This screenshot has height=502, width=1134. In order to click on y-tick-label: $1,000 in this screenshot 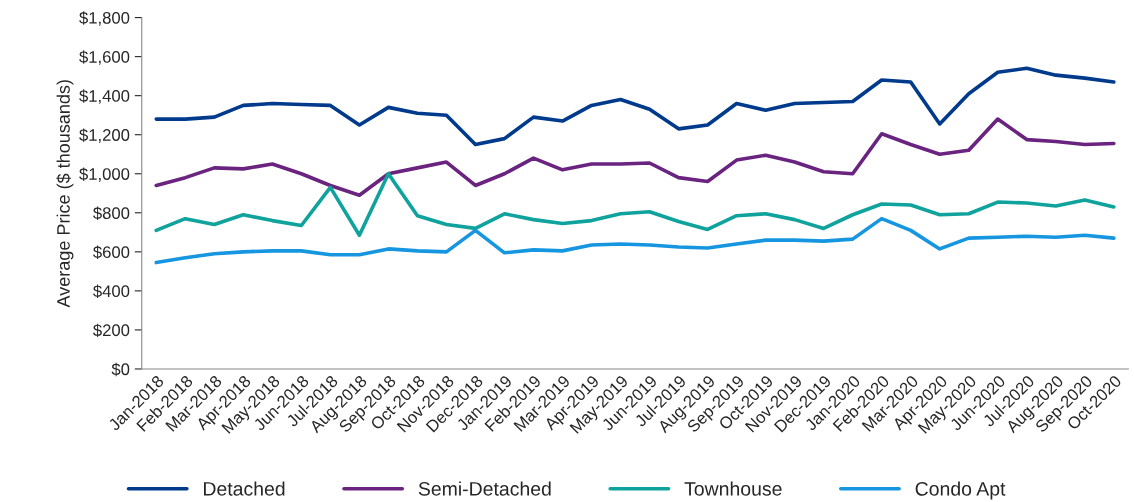, I will do `click(104, 174)`.